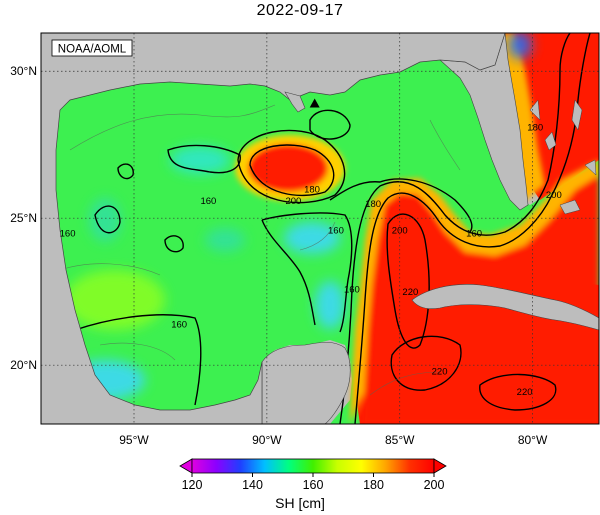 Image resolution: width=600 pixels, height=515 pixels. Describe the element at coordinates (300, 503) in the screenshot. I see `colorbar-title: SH [cm]` at that location.